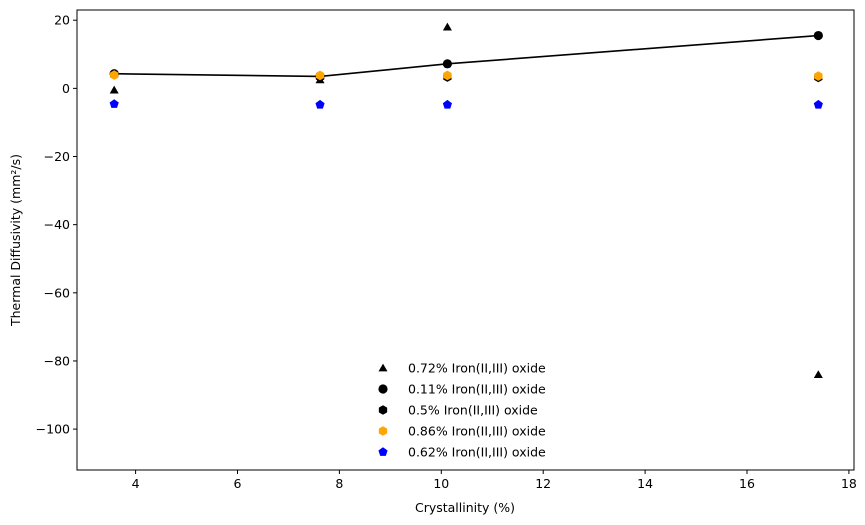 The image size is (865, 525). Describe the element at coordinates (57, 224) in the screenshot. I see `y-tick-label: −40` at that location.